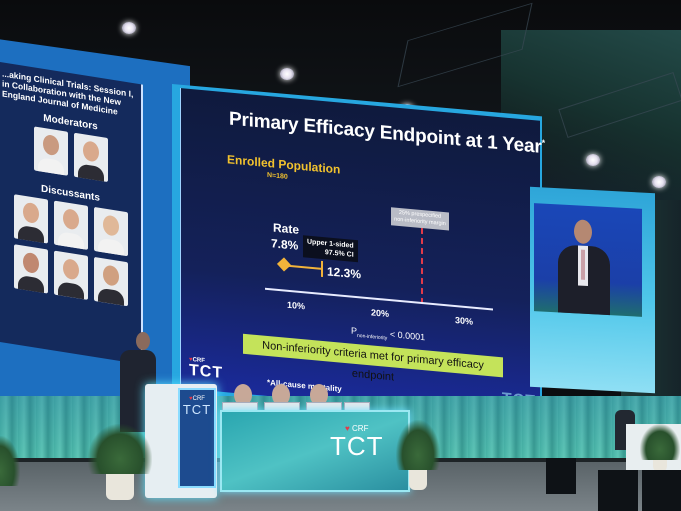 The image size is (681, 511). What do you see at coordinates (422, 266) in the screenshot?
I see `non-inferiority-margin-line` at bounding box center [422, 266].